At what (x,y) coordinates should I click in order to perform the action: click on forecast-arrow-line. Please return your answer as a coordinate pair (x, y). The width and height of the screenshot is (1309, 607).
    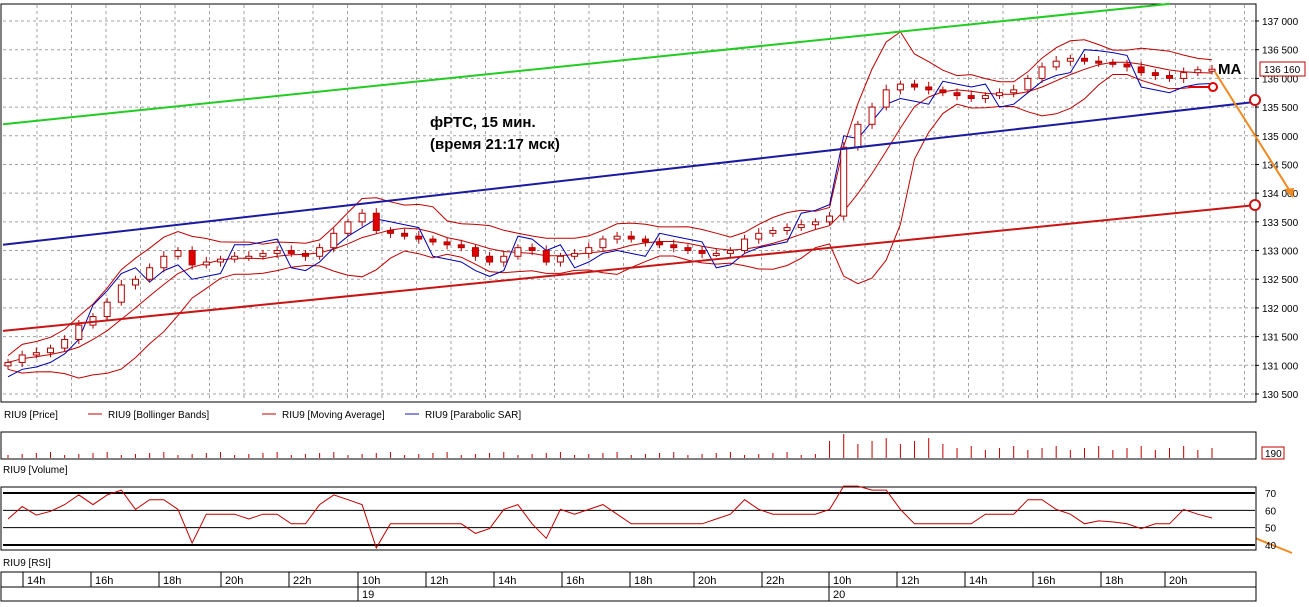
    Looking at the image, I should click on (1254, 134).